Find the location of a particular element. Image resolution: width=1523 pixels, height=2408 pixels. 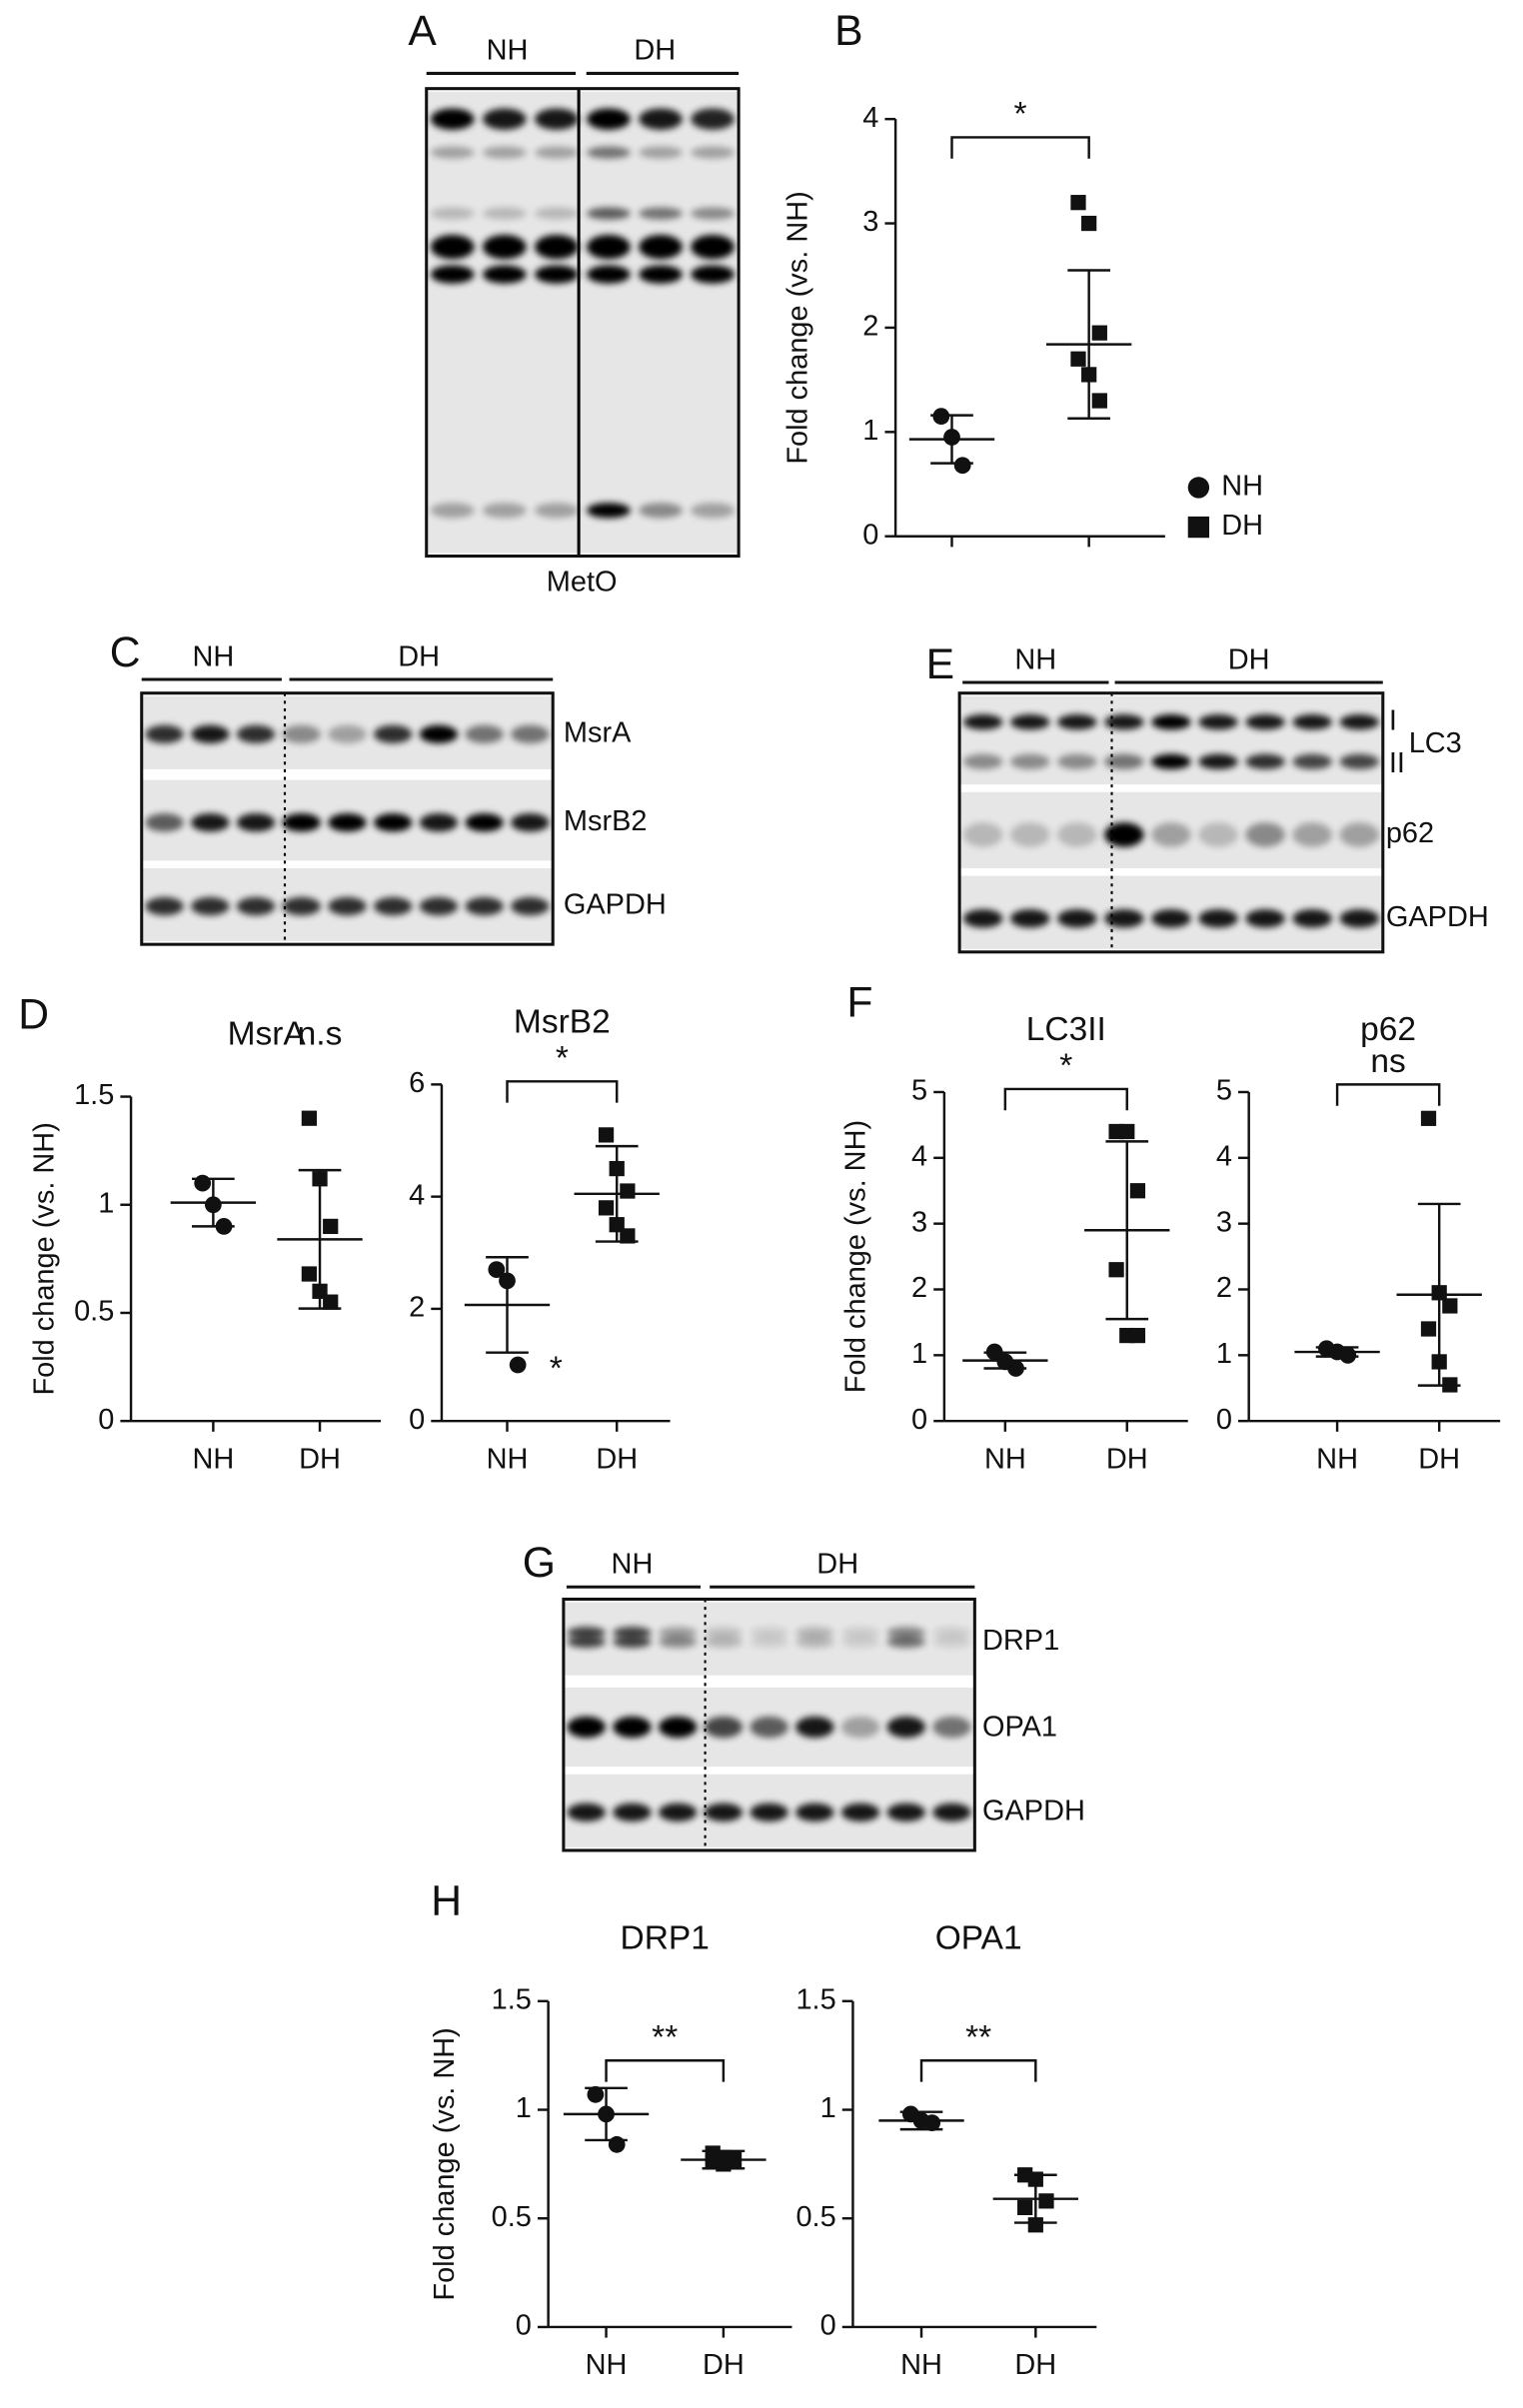

dot-plot: 0 0.5 1 1.5 NH DH DRP1 Fold change (vs. NH) ** is located at coordinates (611, 2150).